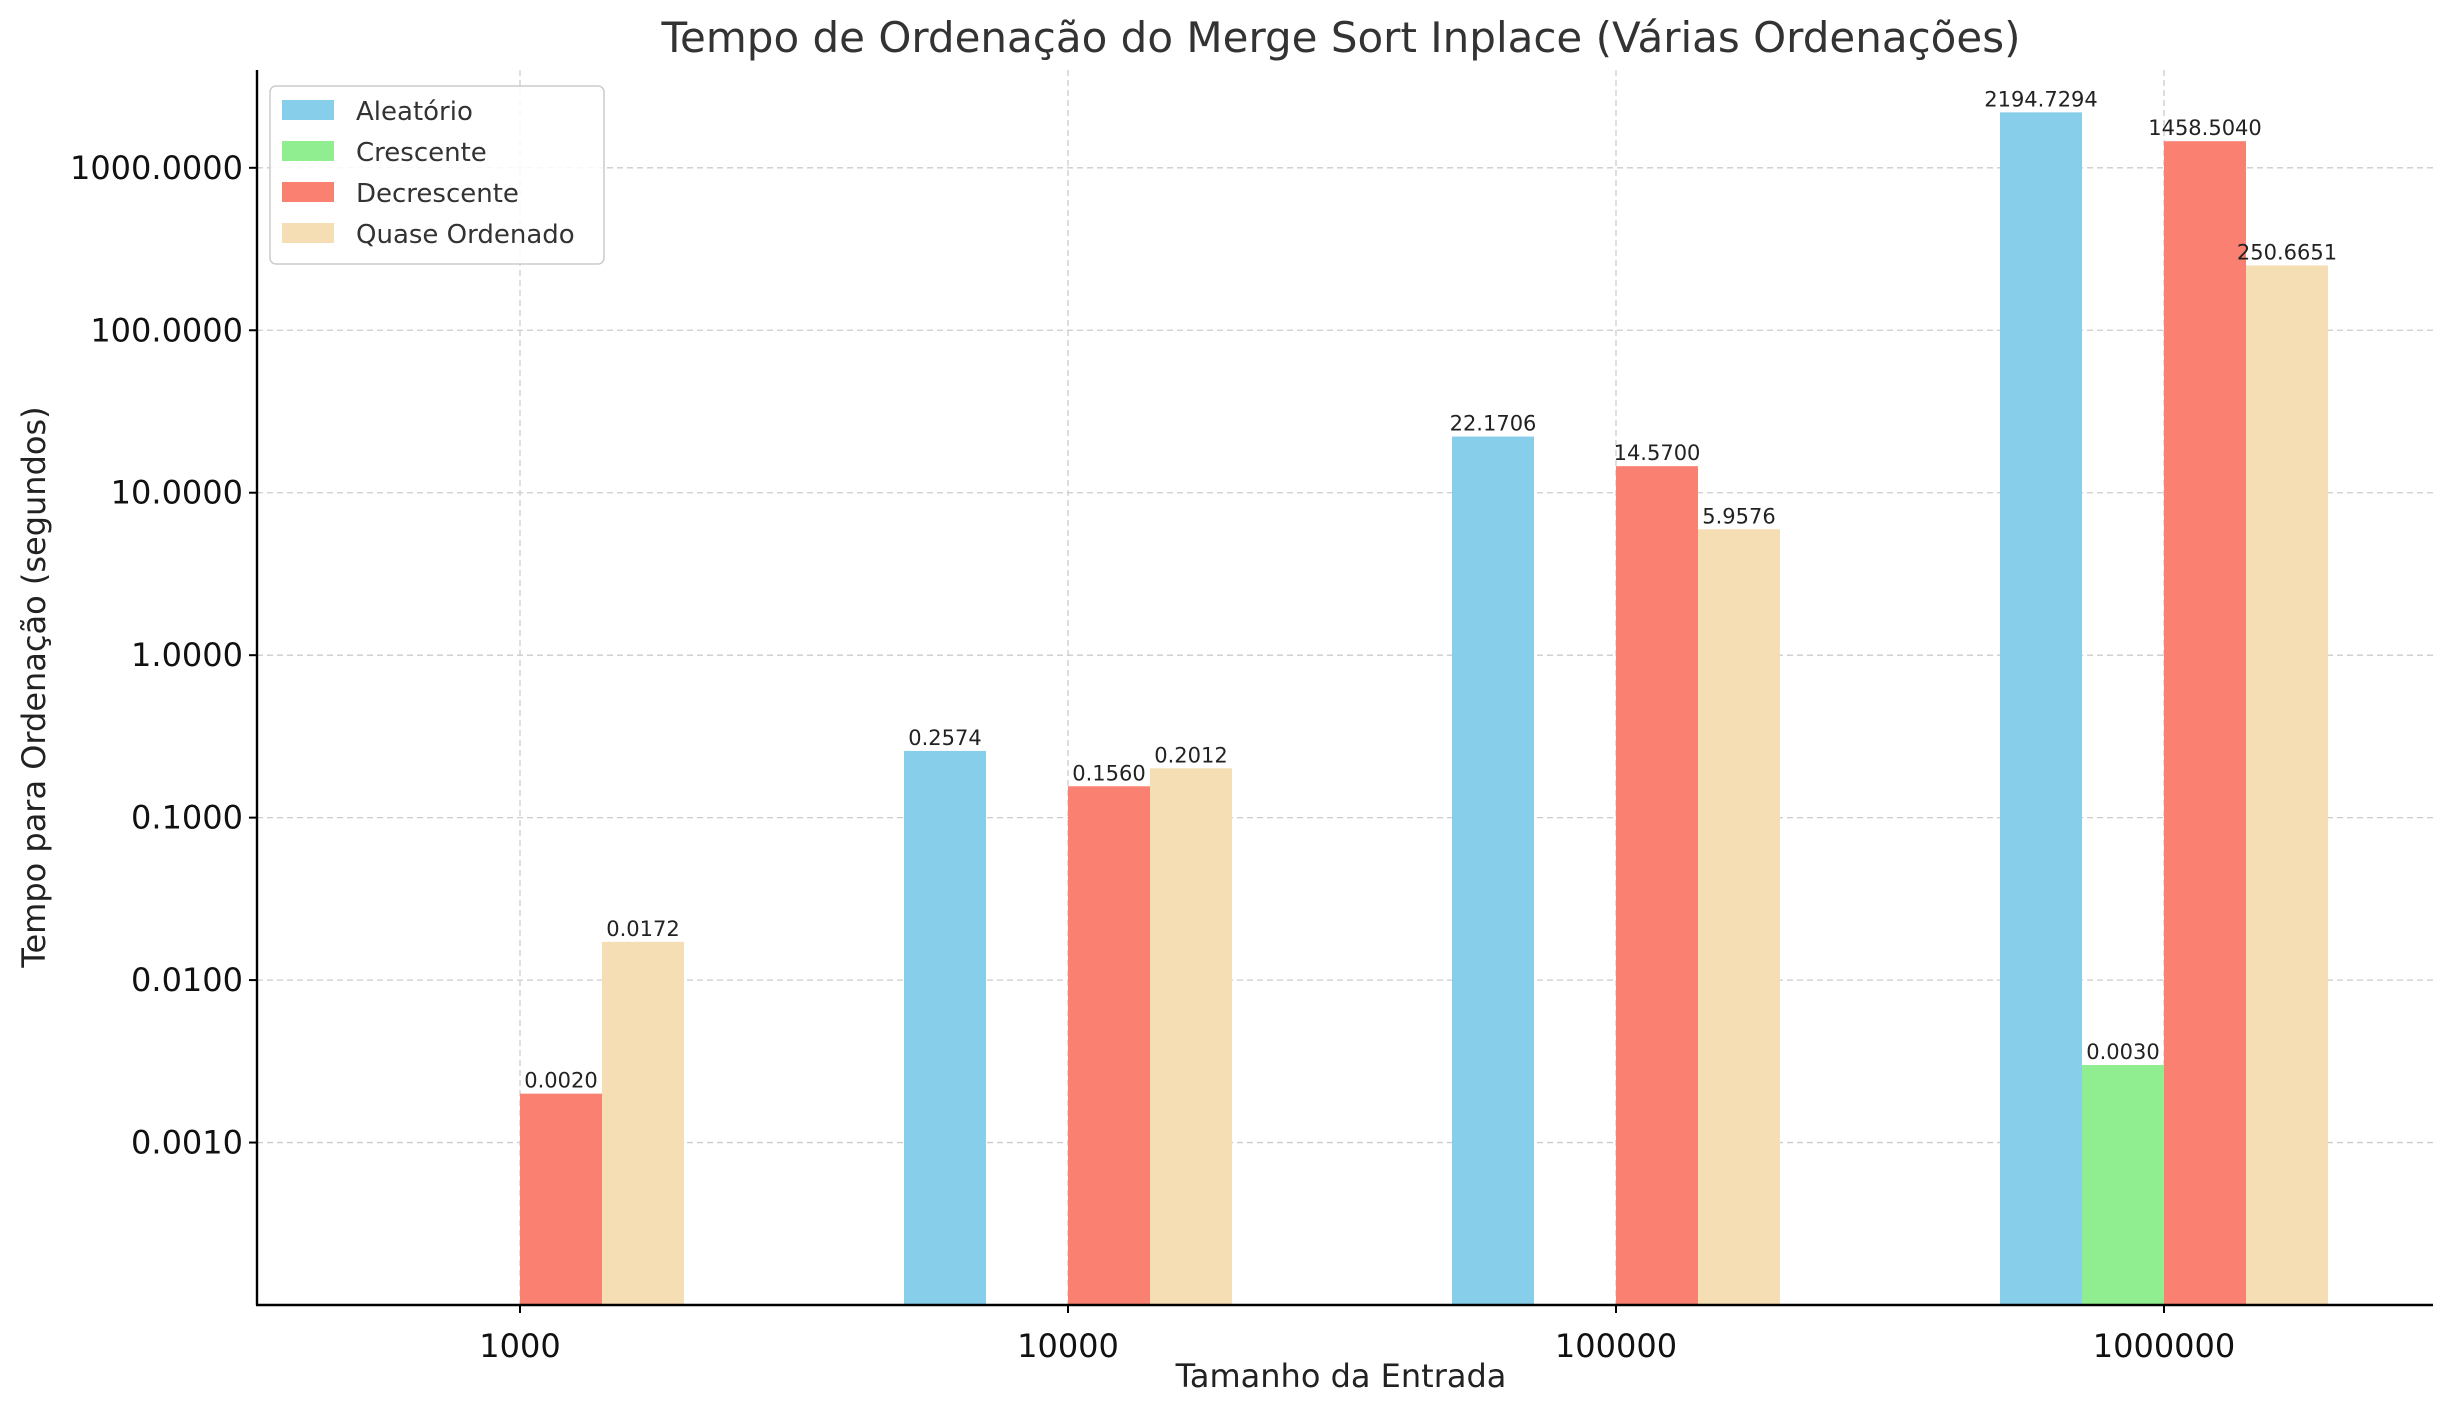  What do you see at coordinates (945, 1027) in the screenshot?
I see `bar-aleatório-10000` at bounding box center [945, 1027].